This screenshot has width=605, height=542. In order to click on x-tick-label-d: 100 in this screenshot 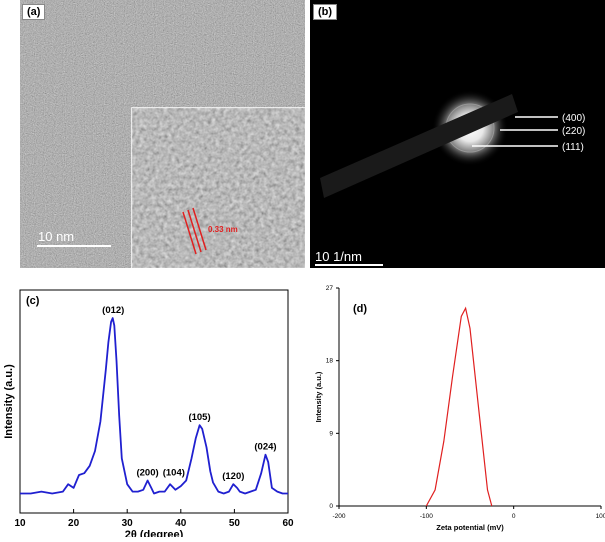, I will do `click(600, 516)`.